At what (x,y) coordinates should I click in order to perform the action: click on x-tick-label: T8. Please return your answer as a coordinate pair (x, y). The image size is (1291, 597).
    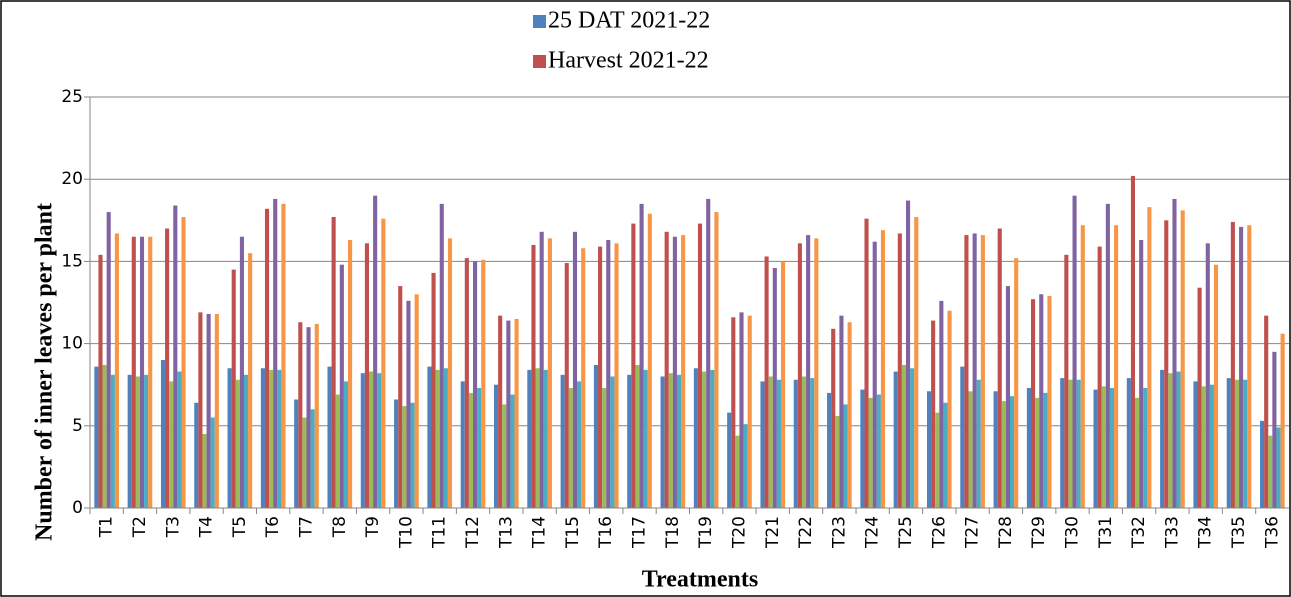
    Looking at the image, I should click on (340, 527).